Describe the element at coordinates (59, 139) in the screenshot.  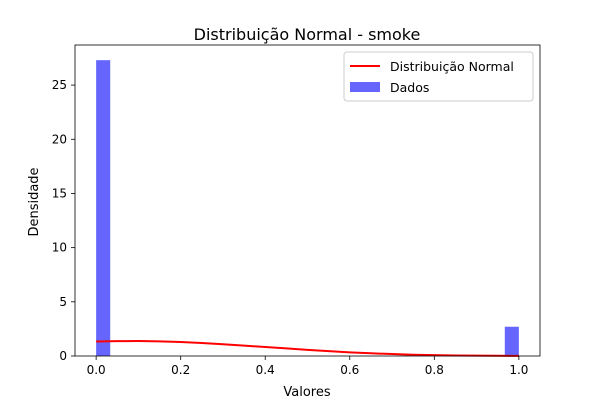
I see `y-tick-label: 20` at that location.